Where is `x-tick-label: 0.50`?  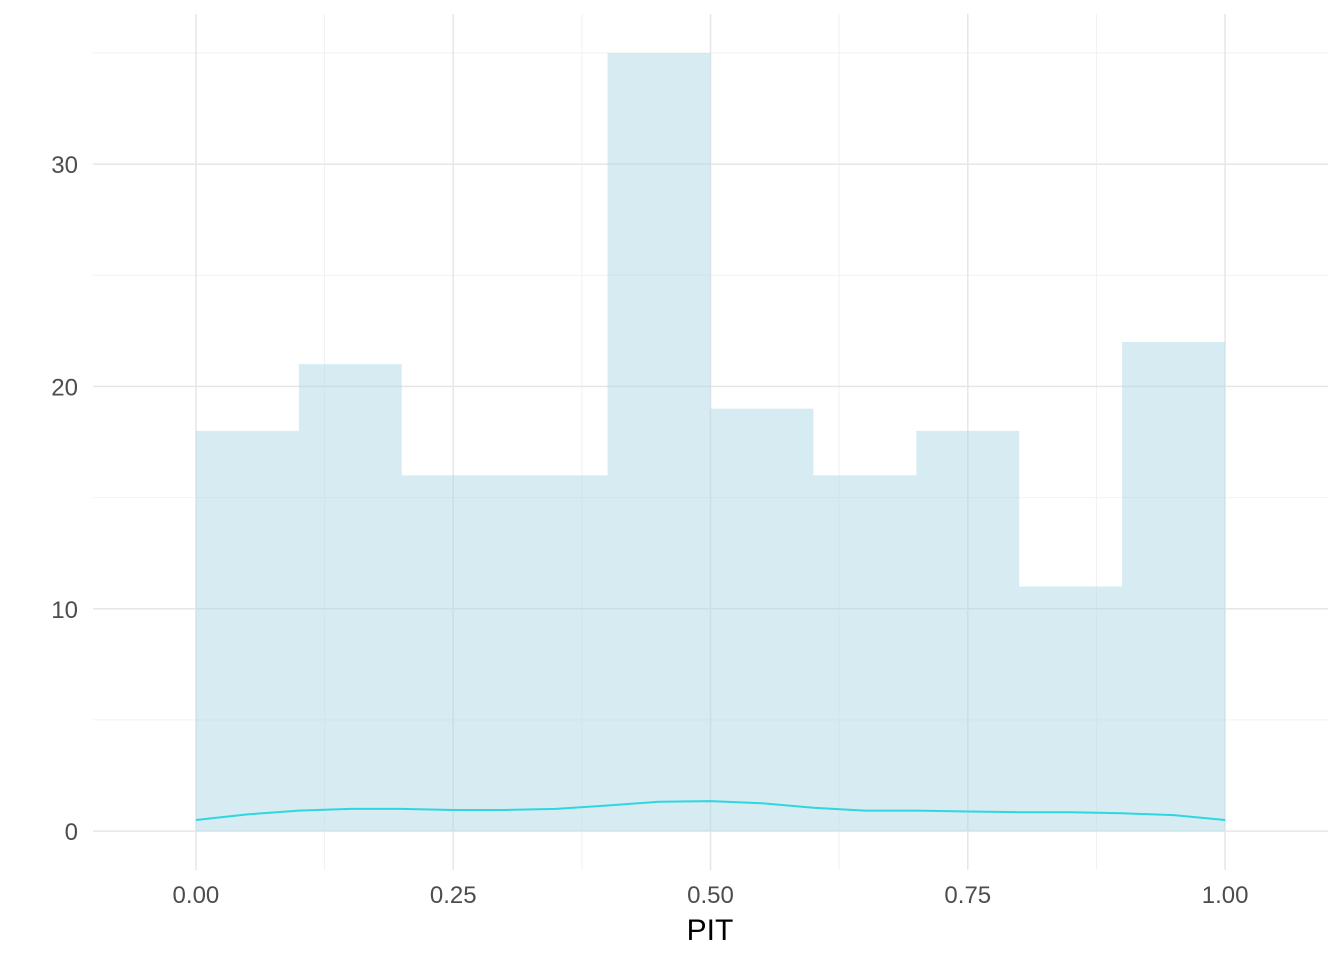
x-tick-label: 0.50 is located at coordinates (710, 895).